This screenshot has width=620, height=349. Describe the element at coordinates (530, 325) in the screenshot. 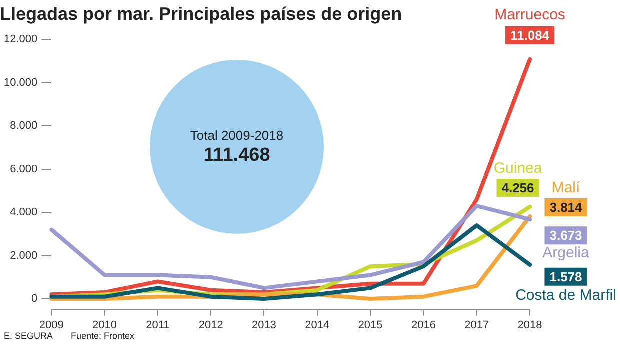

I see `x-tick-label: 2018` at that location.